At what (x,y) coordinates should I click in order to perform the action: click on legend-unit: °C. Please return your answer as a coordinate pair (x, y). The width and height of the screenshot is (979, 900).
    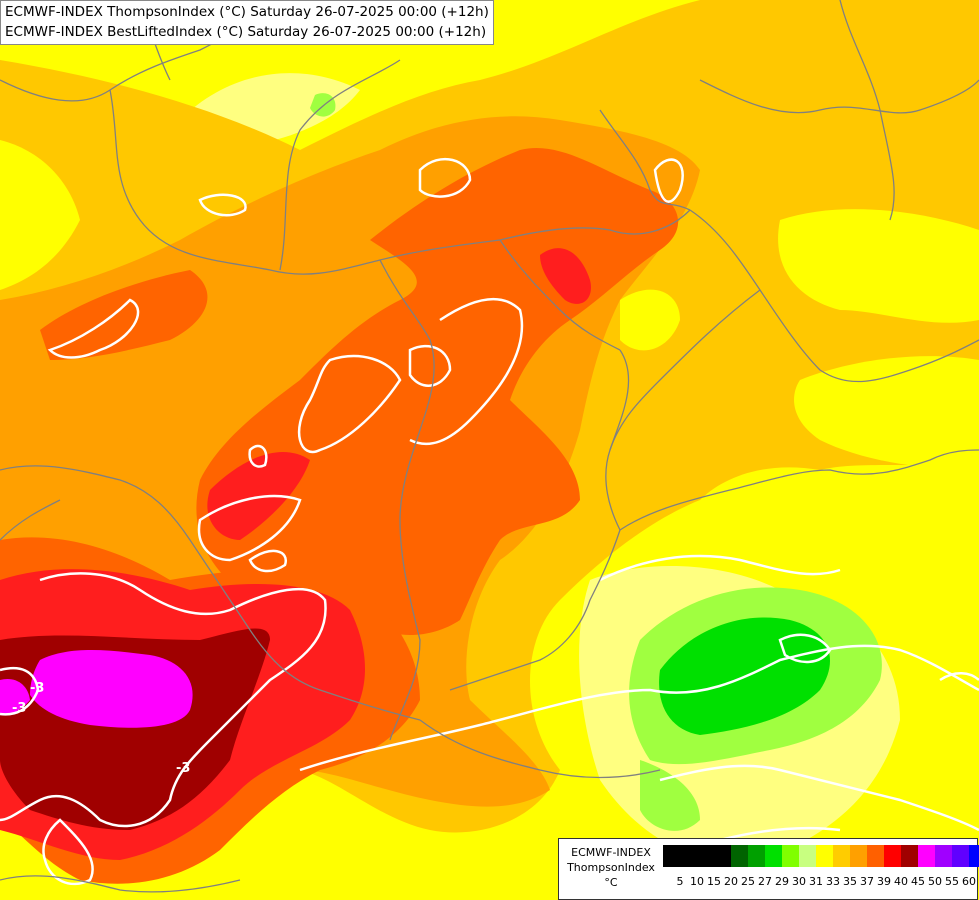
    Looking at the image, I should click on (611, 882).